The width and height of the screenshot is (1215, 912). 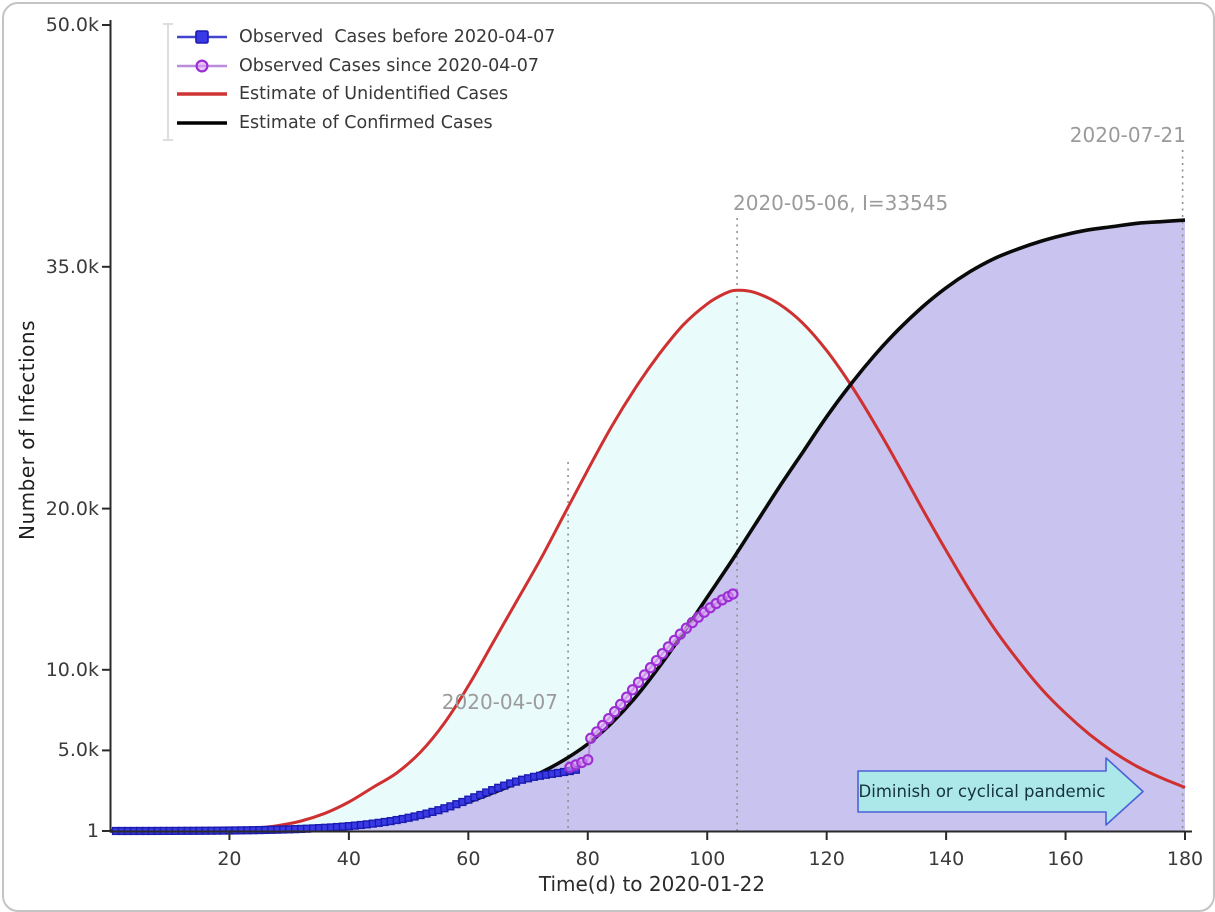 I want to click on x-tick-label-20: 20, so click(x=229, y=859).